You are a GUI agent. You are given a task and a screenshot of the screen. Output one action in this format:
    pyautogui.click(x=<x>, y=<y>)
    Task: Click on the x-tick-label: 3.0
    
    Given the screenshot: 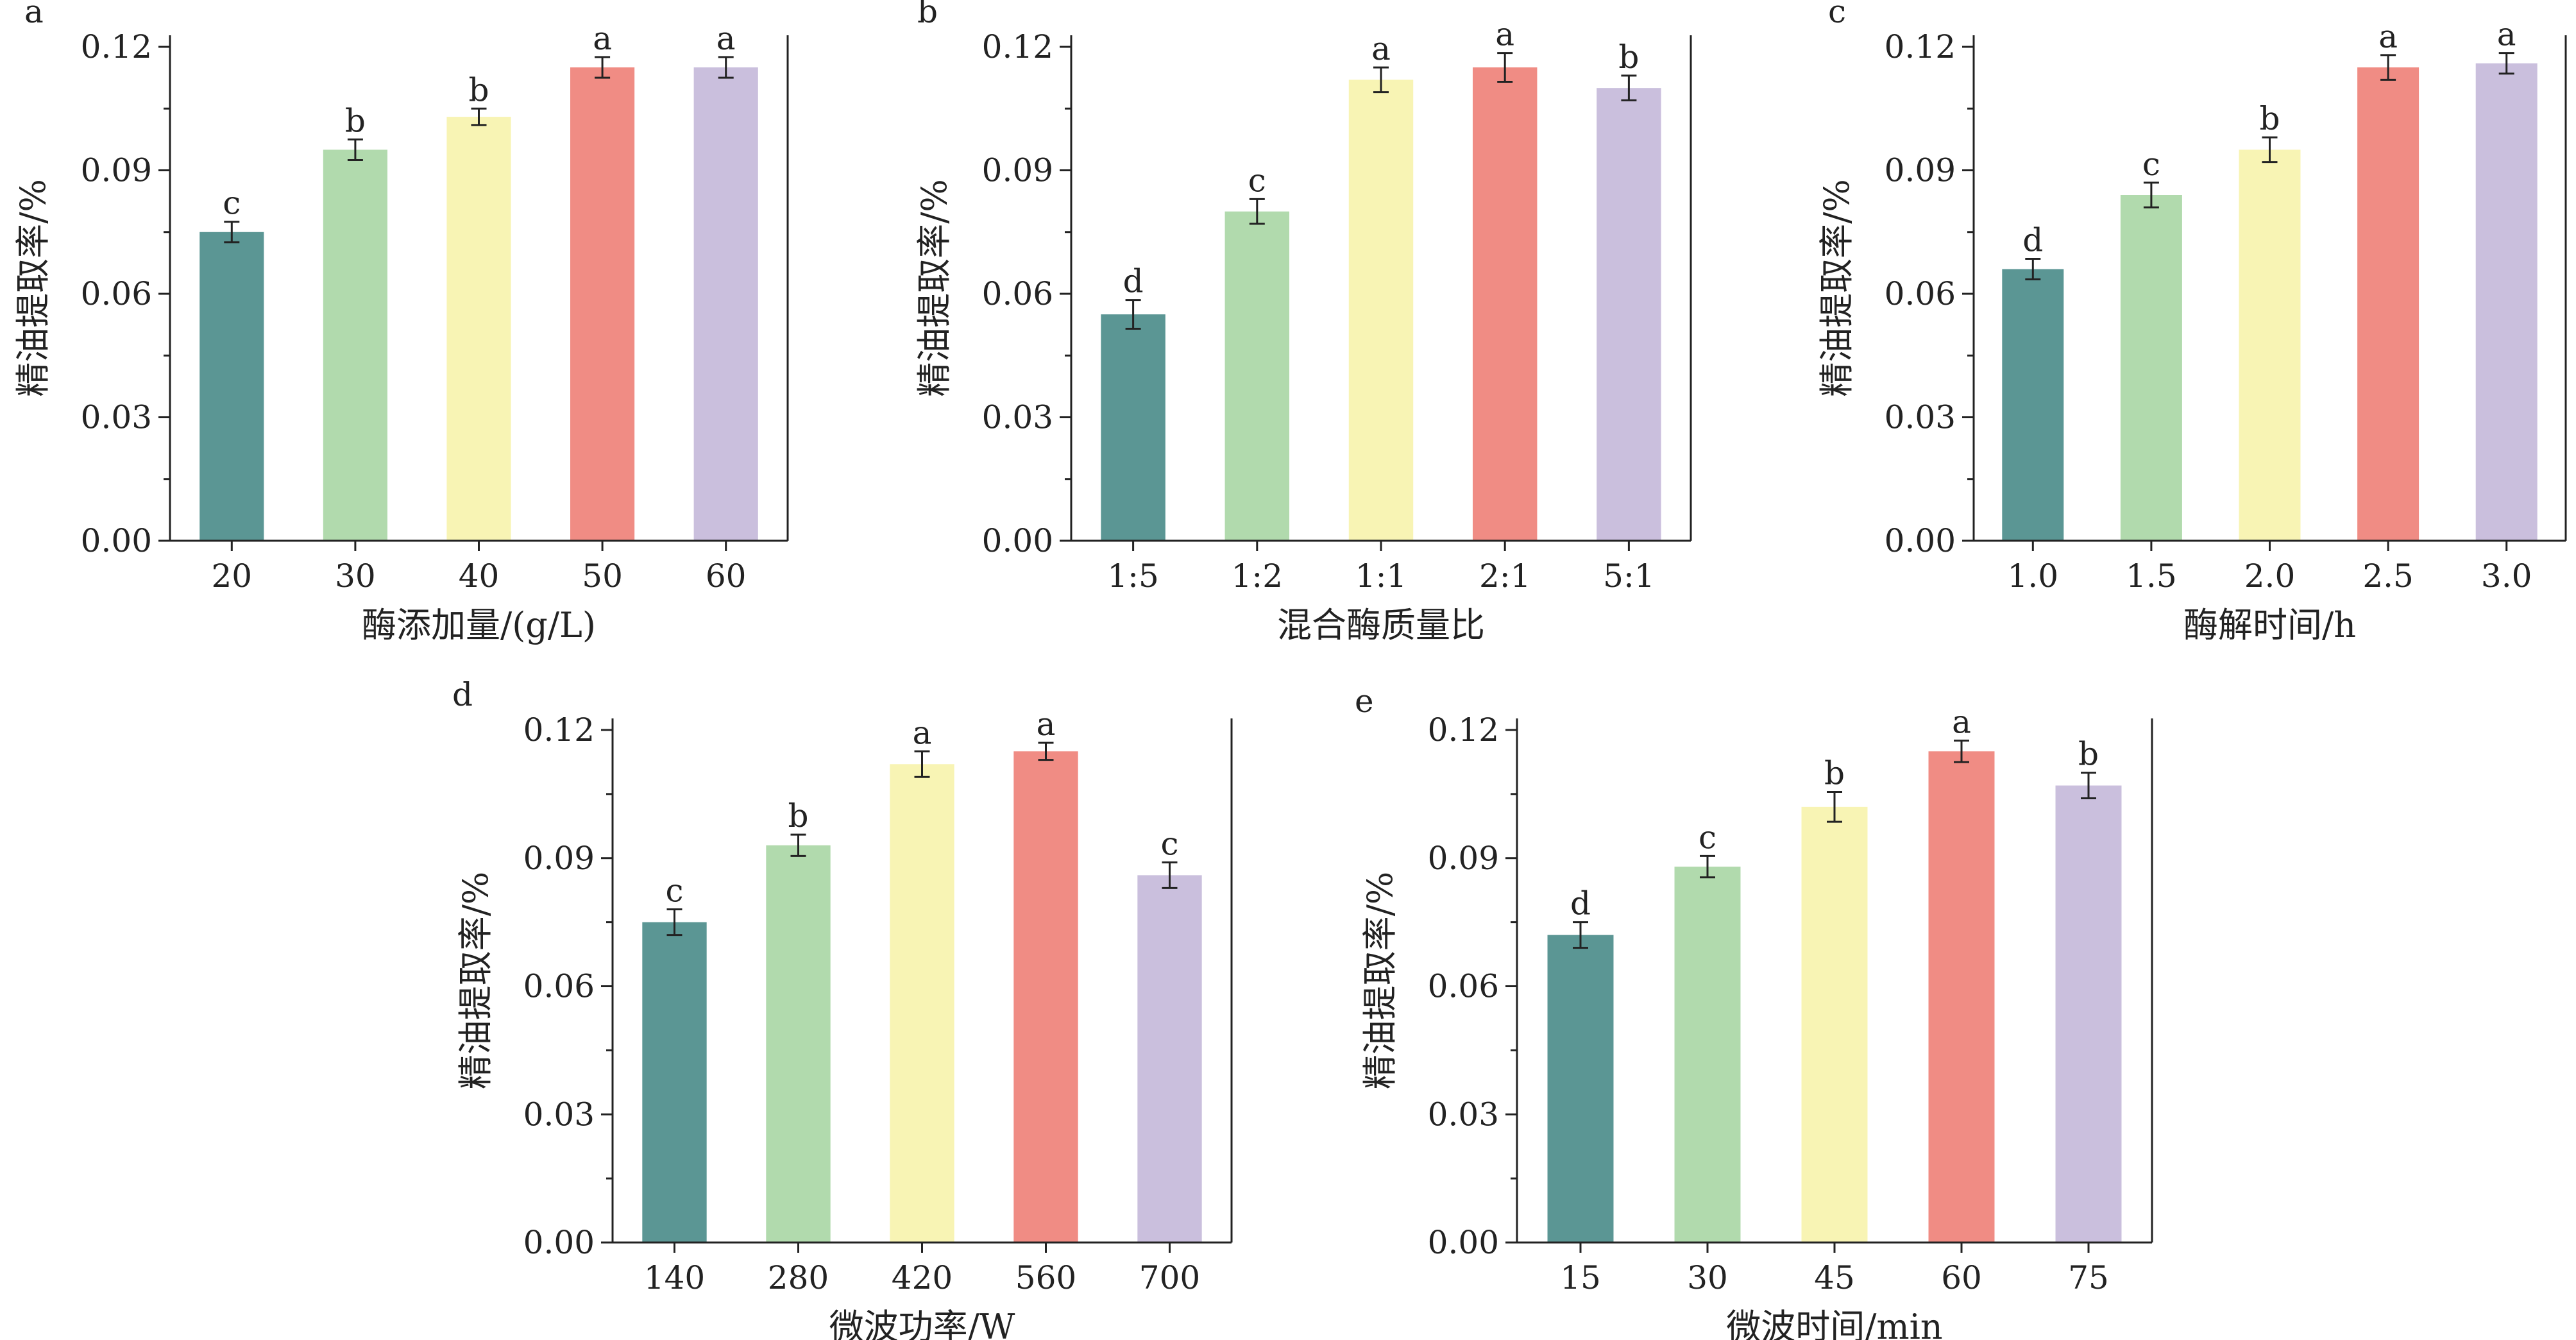 What is the action you would take?
    pyautogui.click(x=2506, y=576)
    